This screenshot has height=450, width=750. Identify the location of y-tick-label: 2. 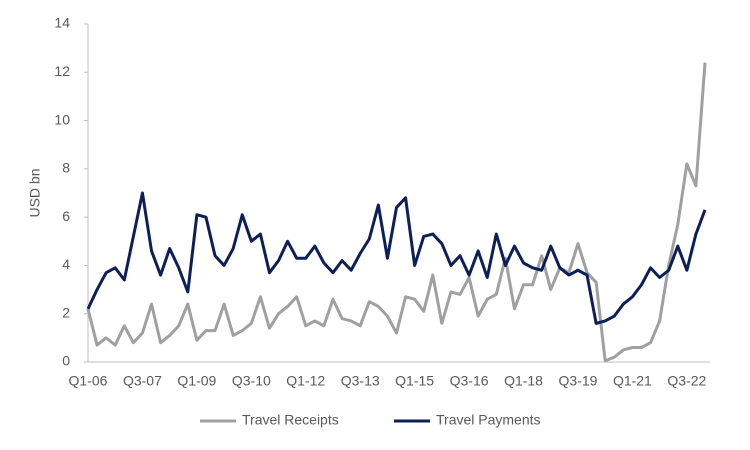
(66, 312).